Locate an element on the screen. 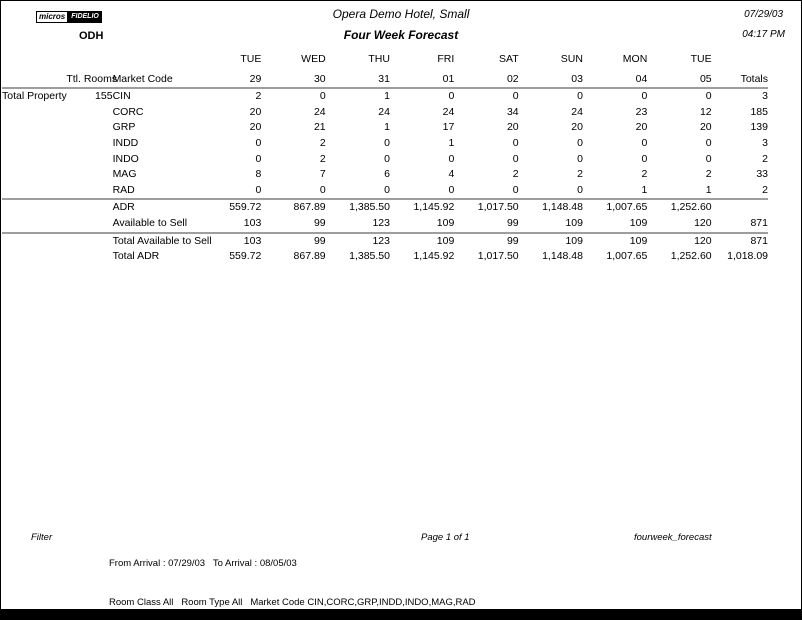  market-code-cell: INDD is located at coordinates (125, 142).